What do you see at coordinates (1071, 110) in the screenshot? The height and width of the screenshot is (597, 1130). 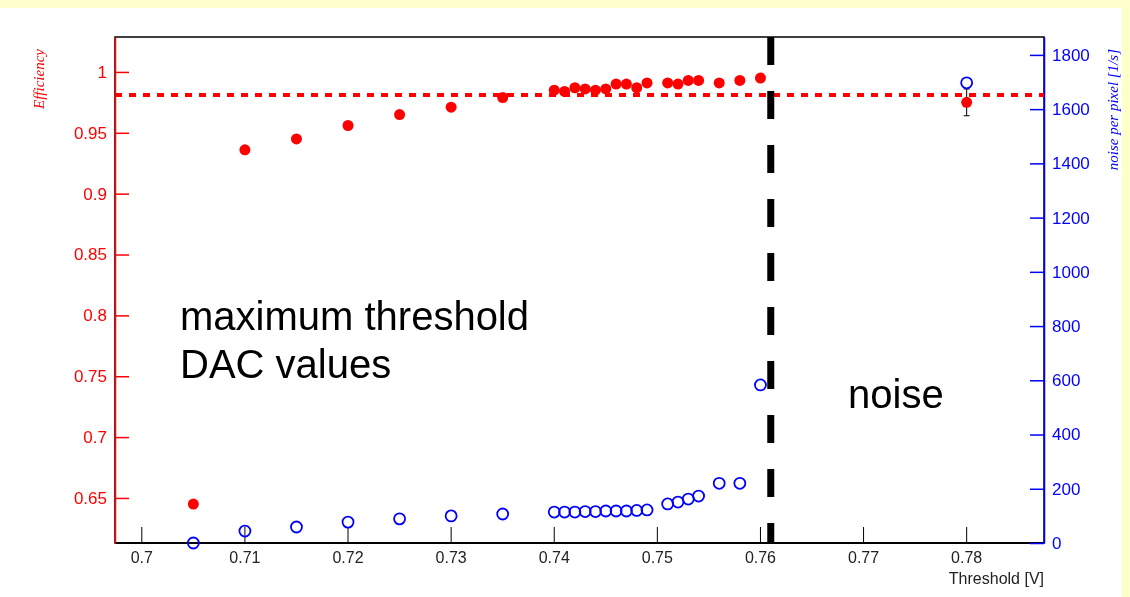 I see `y2-tick-label: 1600` at bounding box center [1071, 110].